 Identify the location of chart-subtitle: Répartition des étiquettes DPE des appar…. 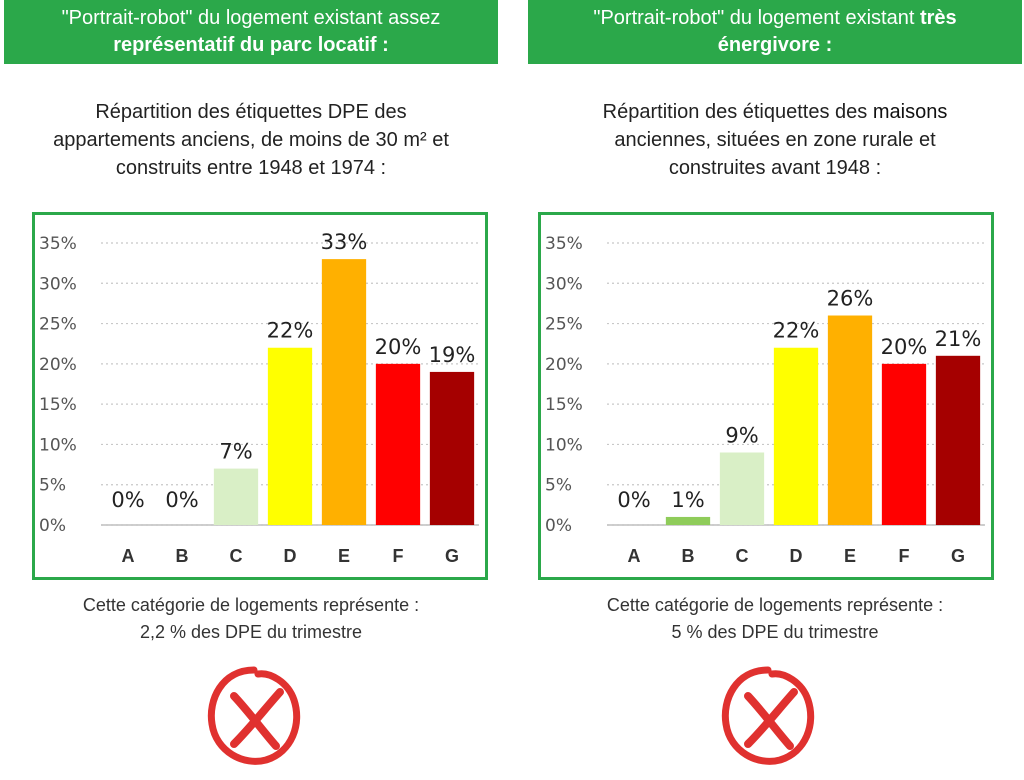
(251, 140).